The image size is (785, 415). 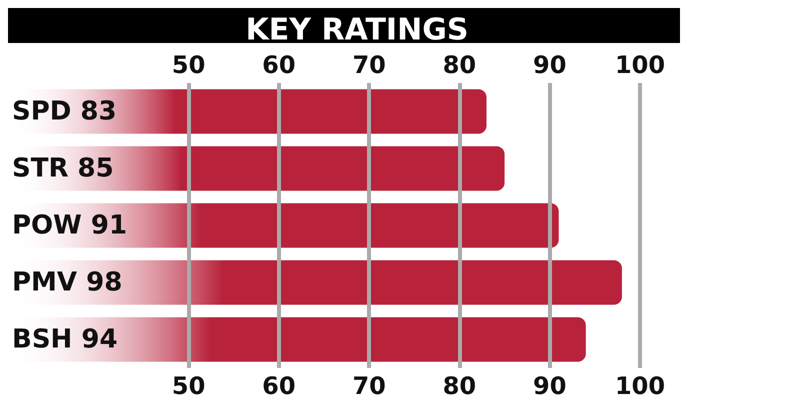 I want to click on x2-tick-label: 80, so click(x=459, y=65).